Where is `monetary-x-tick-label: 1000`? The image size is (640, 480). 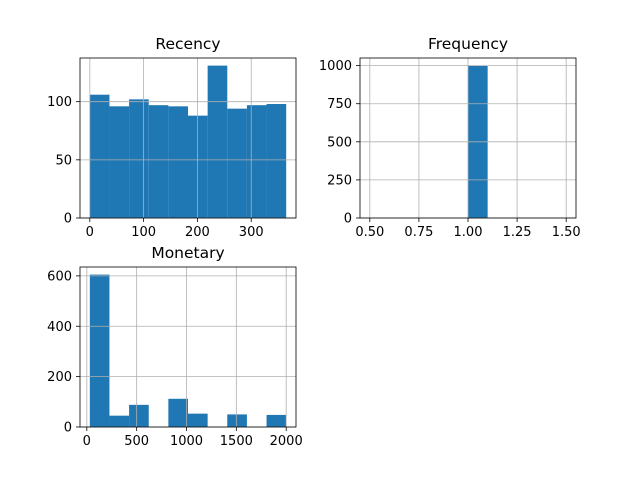 monetary-x-tick-label: 1000 is located at coordinates (186, 441).